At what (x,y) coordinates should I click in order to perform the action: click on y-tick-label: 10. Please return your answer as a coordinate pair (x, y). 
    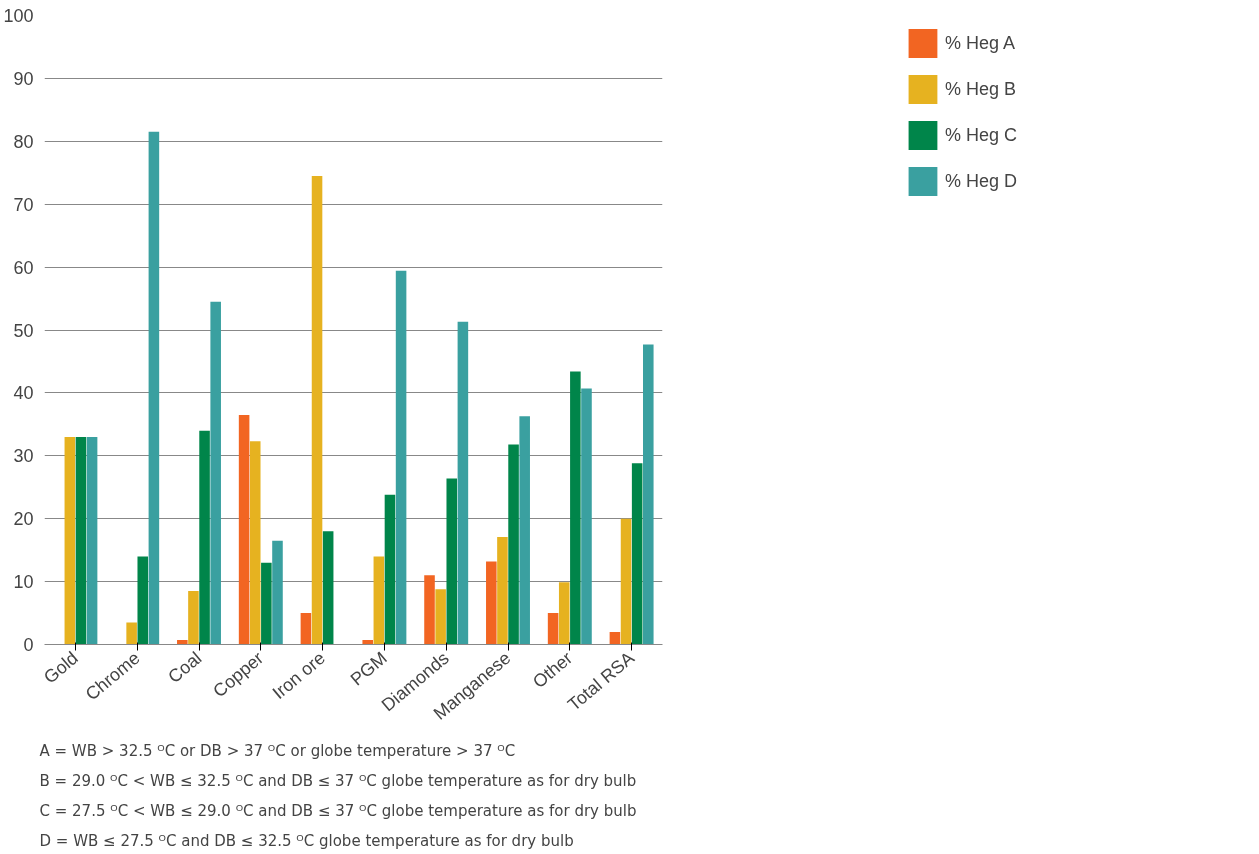
    Looking at the image, I should click on (23, 582).